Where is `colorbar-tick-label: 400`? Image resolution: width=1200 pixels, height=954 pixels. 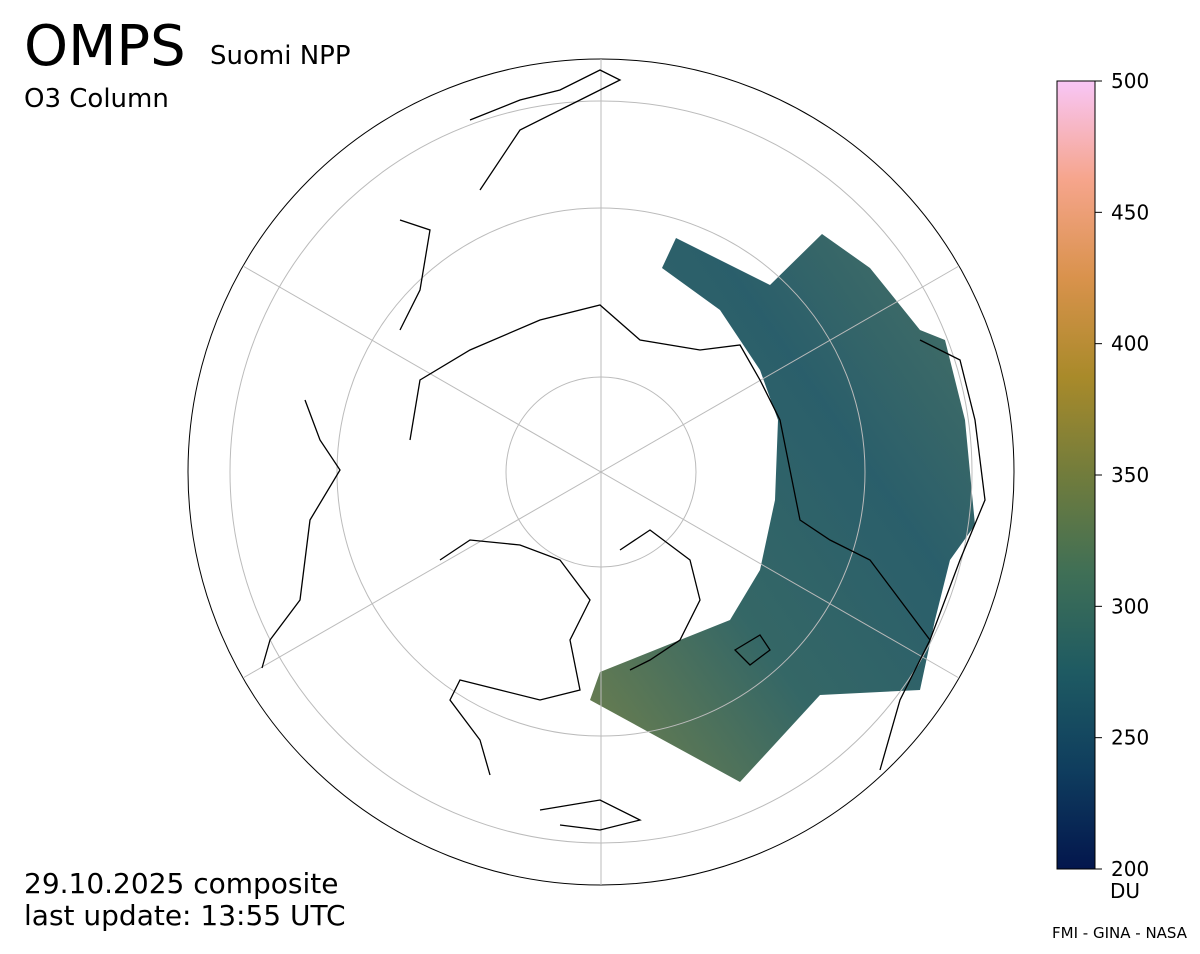 colorbar-tick-label: 400 is located at coordinates (1130, 344).